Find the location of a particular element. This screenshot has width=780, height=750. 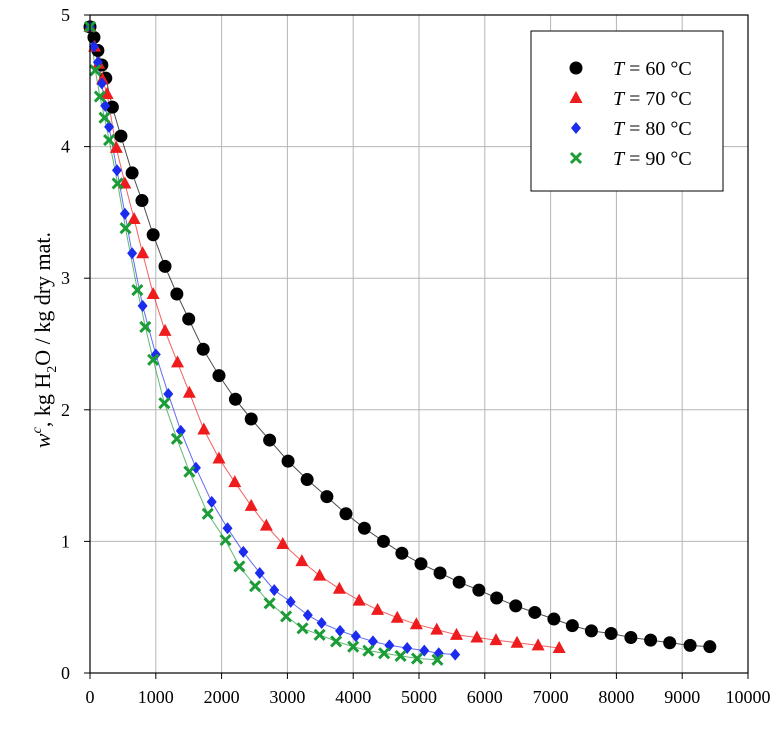

x-tick-label: 3000 is located at coordinates (287, 697).